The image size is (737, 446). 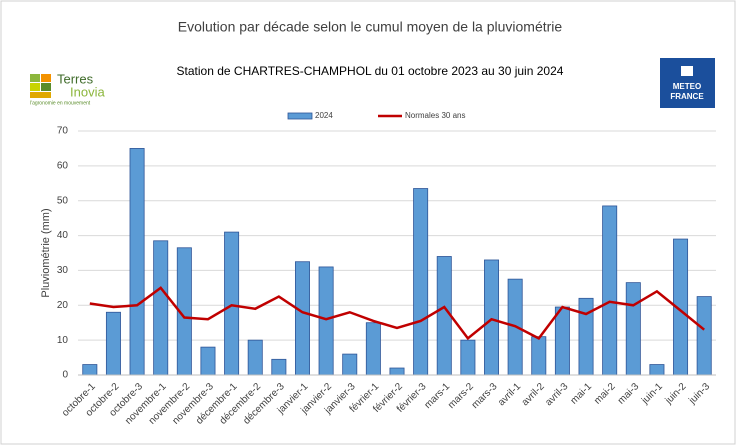 I want to click on logo-right: METEO FRANCE, so click(x=687, y=83).